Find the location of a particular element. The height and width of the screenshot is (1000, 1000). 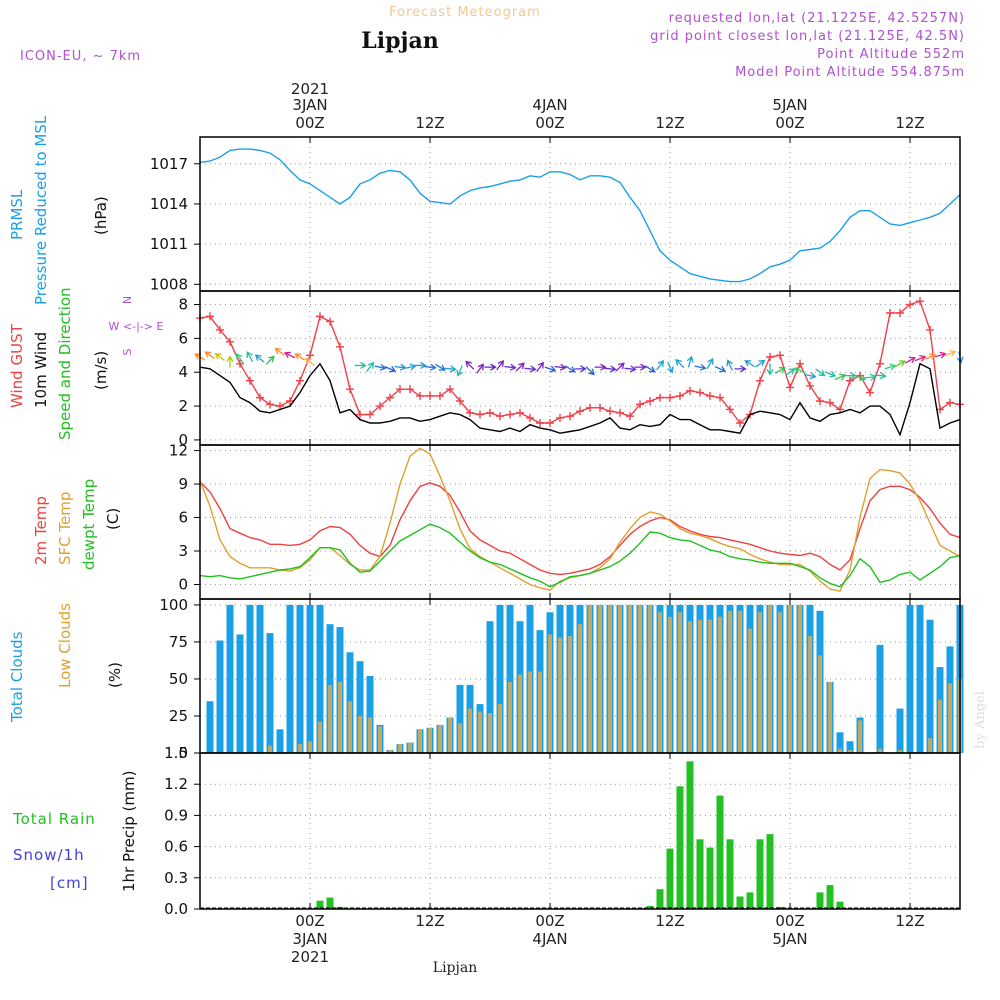

cloud-labels: Total Clouds Low Clouds (%) is located at coordinates (66, 663).